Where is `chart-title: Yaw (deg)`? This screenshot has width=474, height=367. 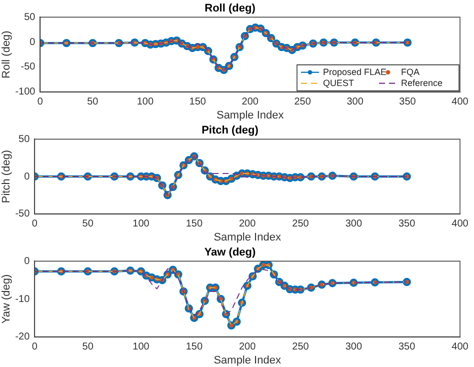
chart-title: Yaw (deg) is located at coordinates (230, 252).